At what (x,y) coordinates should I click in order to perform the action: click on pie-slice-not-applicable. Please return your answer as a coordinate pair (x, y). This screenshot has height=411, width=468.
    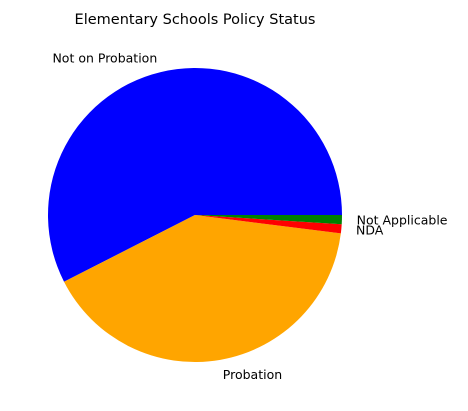
    Looking at the image, I should click on (268, 220).